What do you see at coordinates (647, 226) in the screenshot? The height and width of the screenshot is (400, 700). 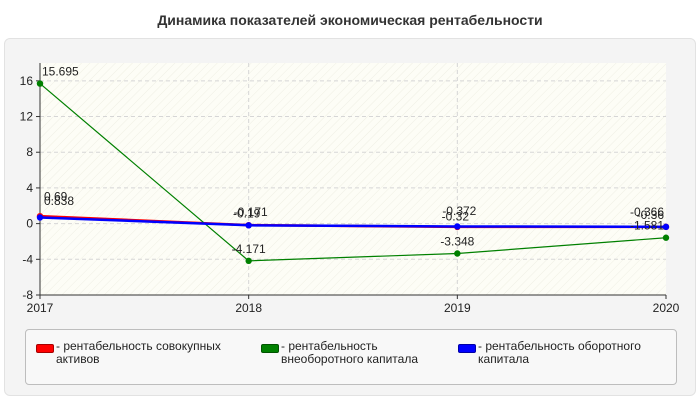 I see `data-label: -1.581` at bounding box center [647, 226].